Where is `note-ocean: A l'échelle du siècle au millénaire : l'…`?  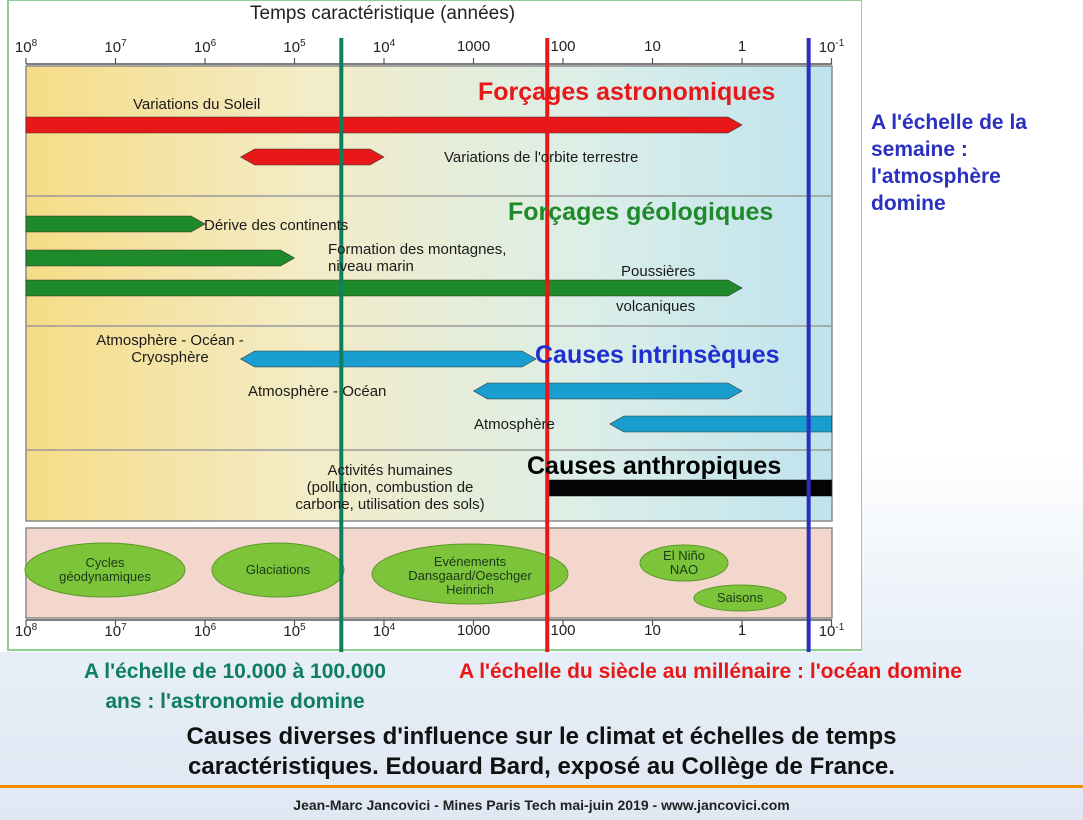
note-ocean: A l'échelle du siècle au millénaire : l'… is located at coordinates (710, 672).